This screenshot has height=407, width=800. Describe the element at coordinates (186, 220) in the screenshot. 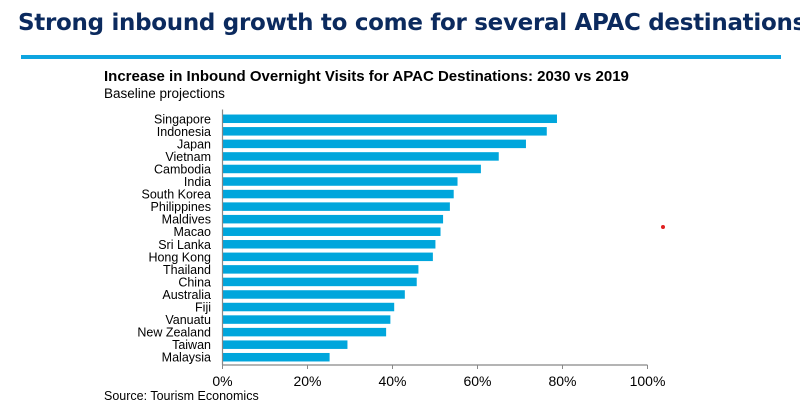

I see `category-label: Maldives` at that location.